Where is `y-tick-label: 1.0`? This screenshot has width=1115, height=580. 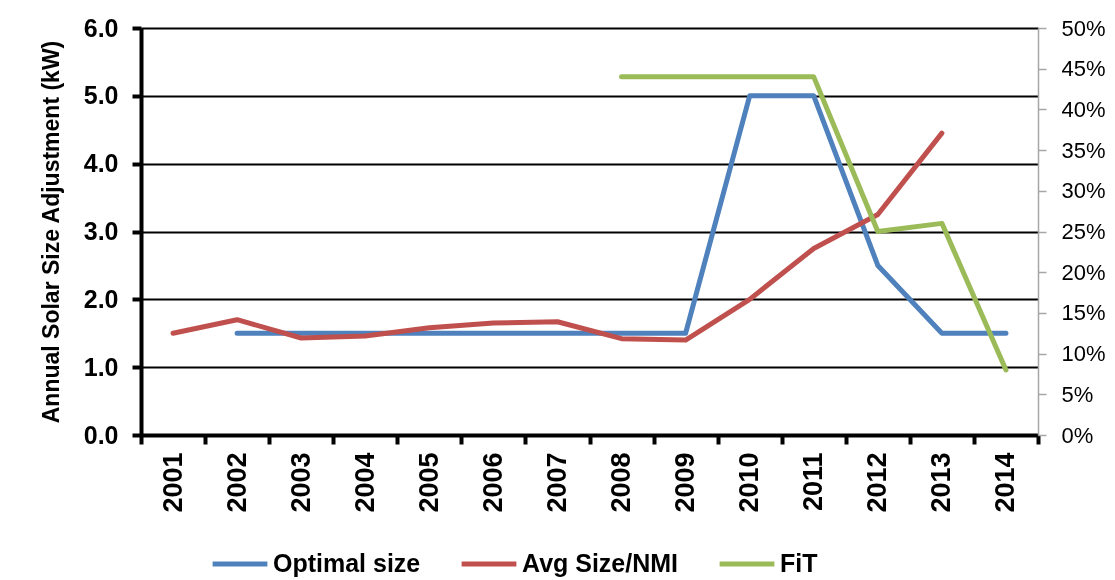 y-tick-label: 1.0 is located at coordinates (101, 366).